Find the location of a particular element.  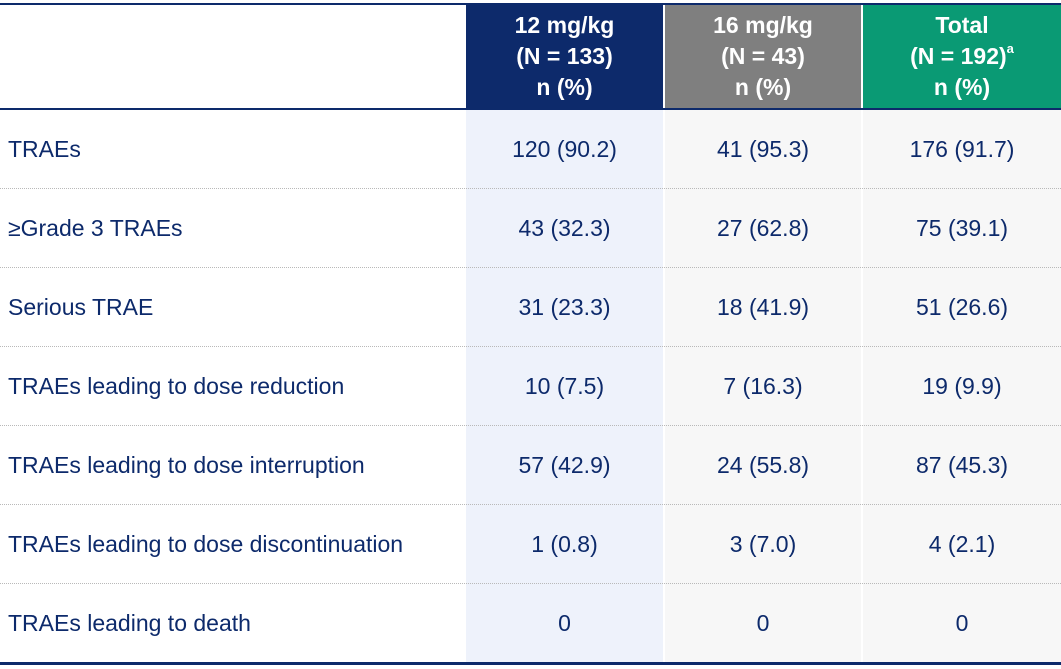

row-label: TRAEs leading to death is located at coordinates (129, 623).